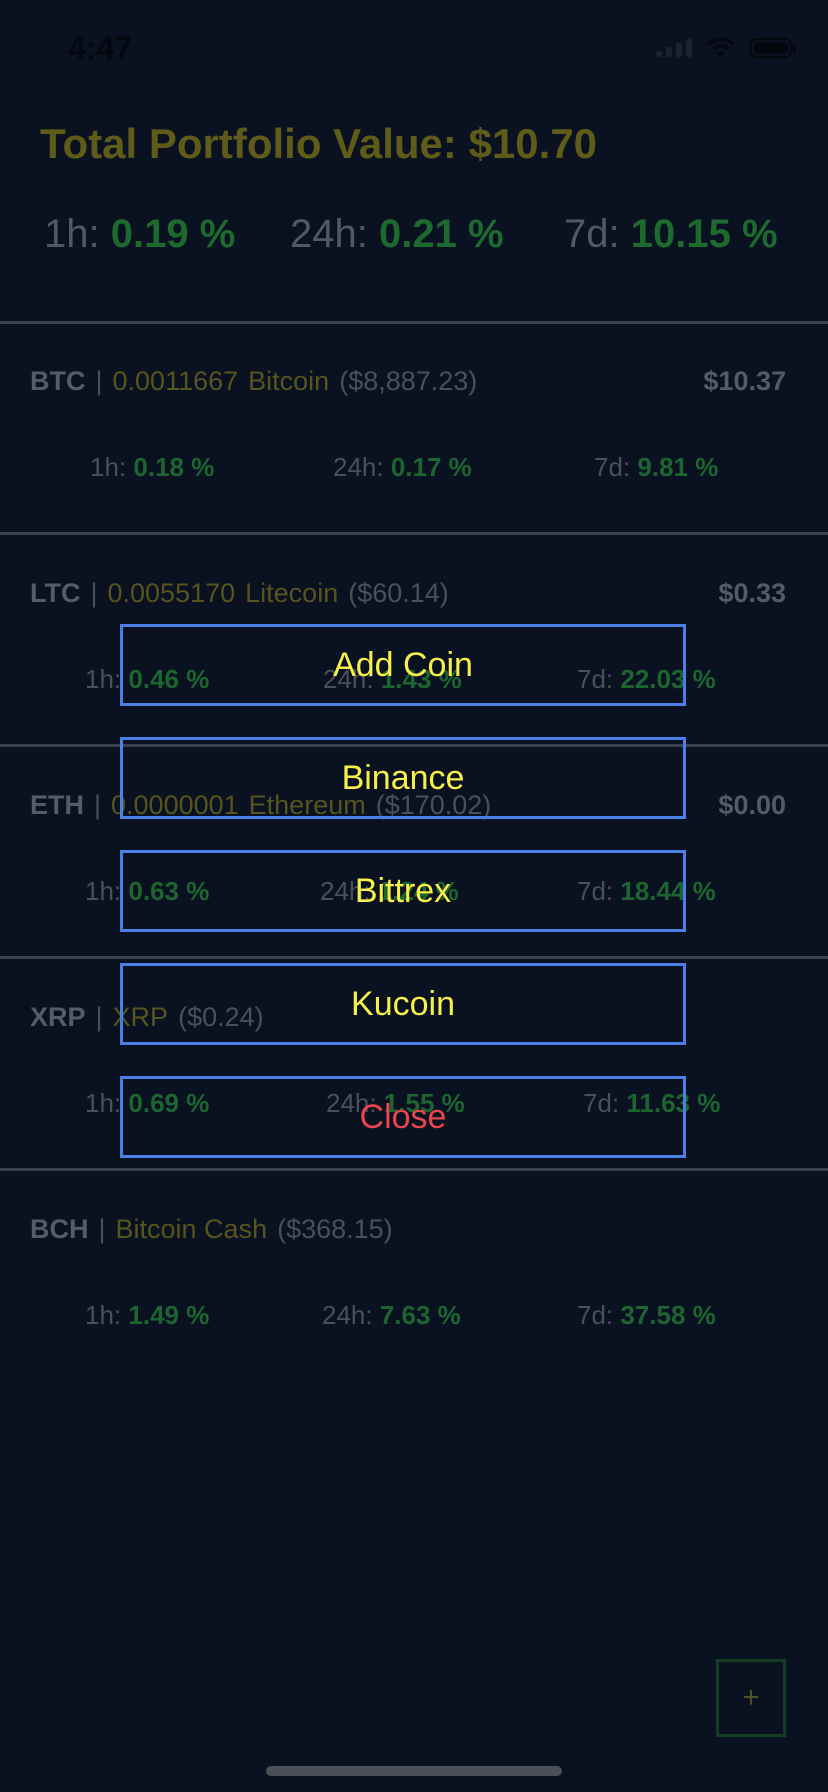 The height and width of the screenshot is (1792, 828). What do you see at coordinates (307, 805) in the screenshot?
I see `coin-name: Ethereum` at bounding box center [307, 805].